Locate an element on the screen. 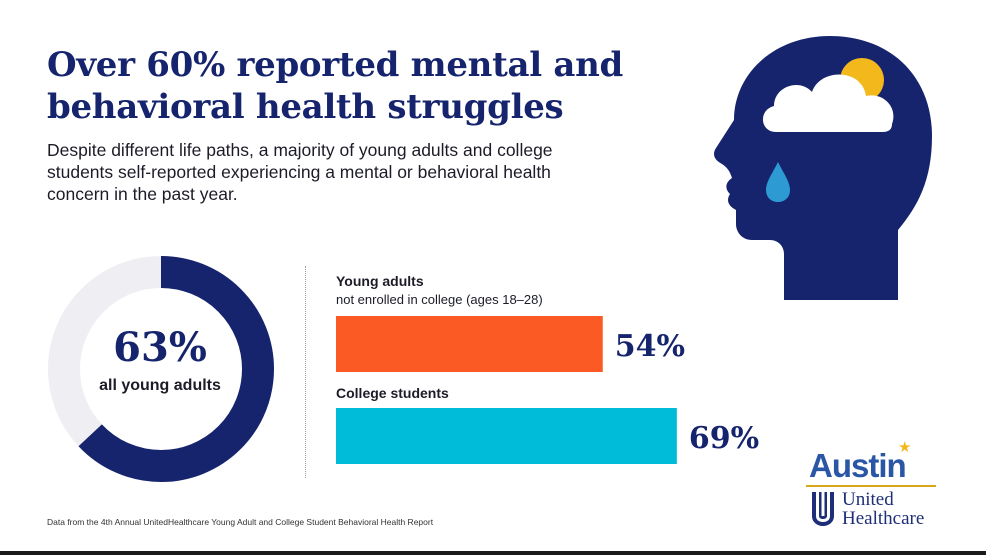 Image resolution: width=986 pixels, height=555 pixels. bar-category-subtitle: not enrolled in college (ages 18–28) is located at coordinates (439, 299).